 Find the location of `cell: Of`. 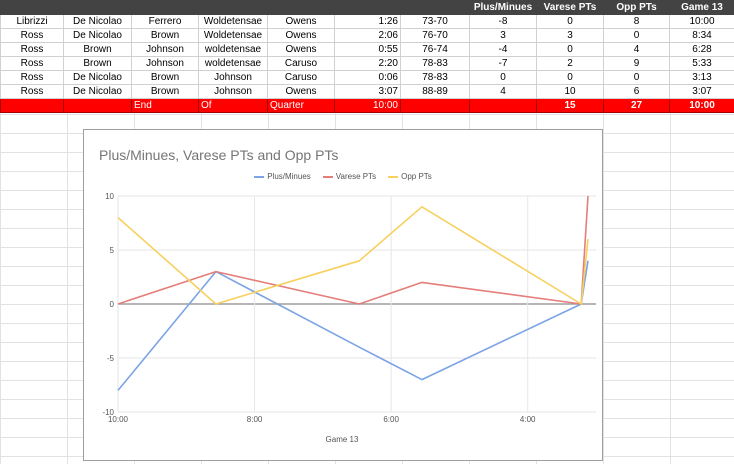

cell: Of is located at coordinates (233, 105).